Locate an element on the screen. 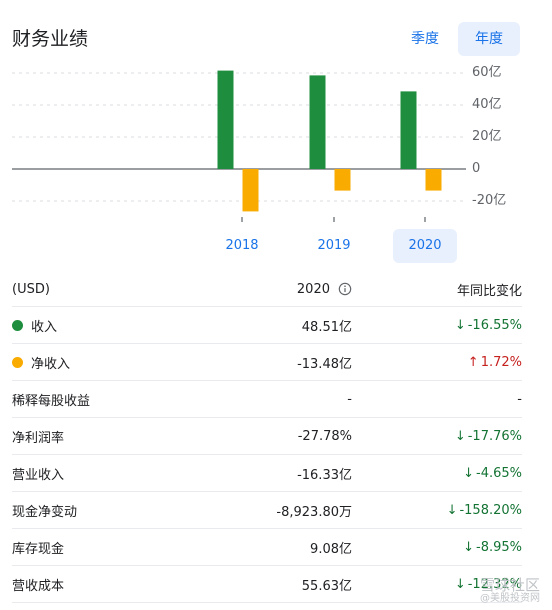  row-label: 库存现金 is located at coordinates (38, 547).